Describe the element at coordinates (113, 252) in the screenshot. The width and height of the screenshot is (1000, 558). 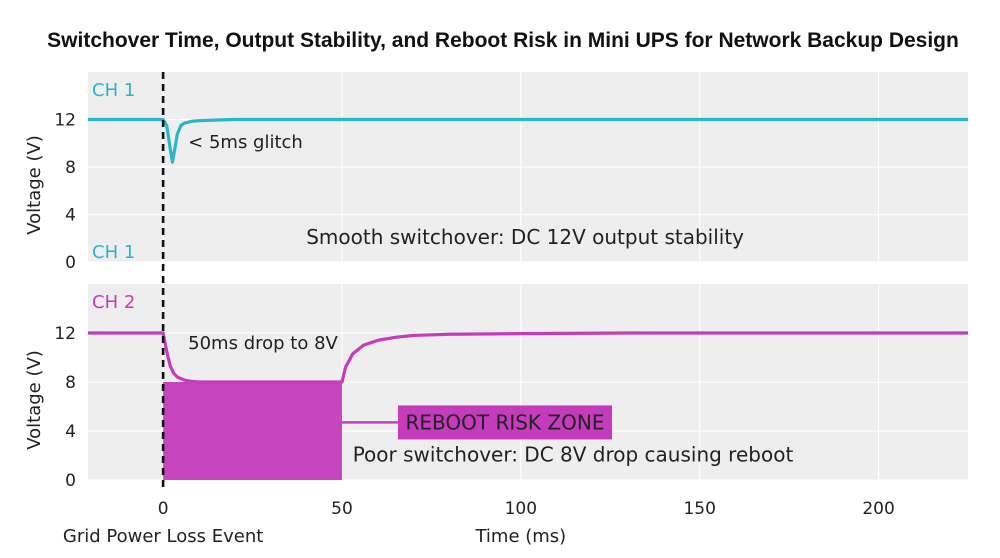
I see `channel-label-bottom: CH 1` at that location.